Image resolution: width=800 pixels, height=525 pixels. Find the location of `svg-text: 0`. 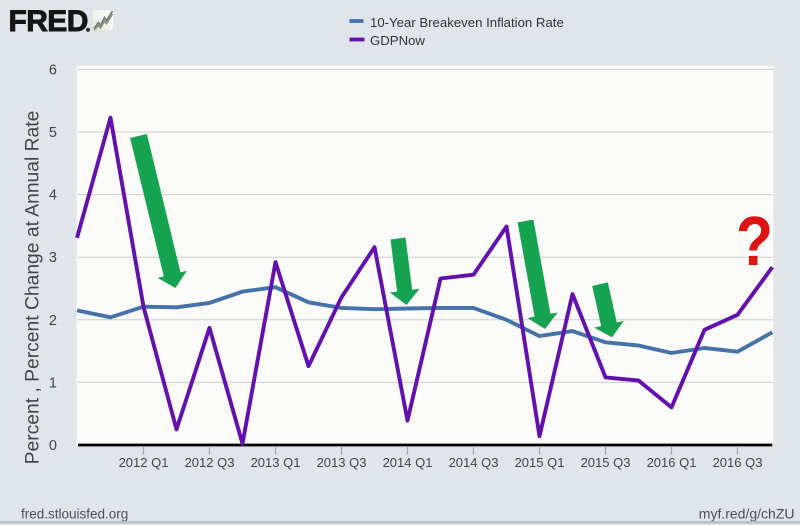

svg-text: 0 is located at coordinates (53, 446).